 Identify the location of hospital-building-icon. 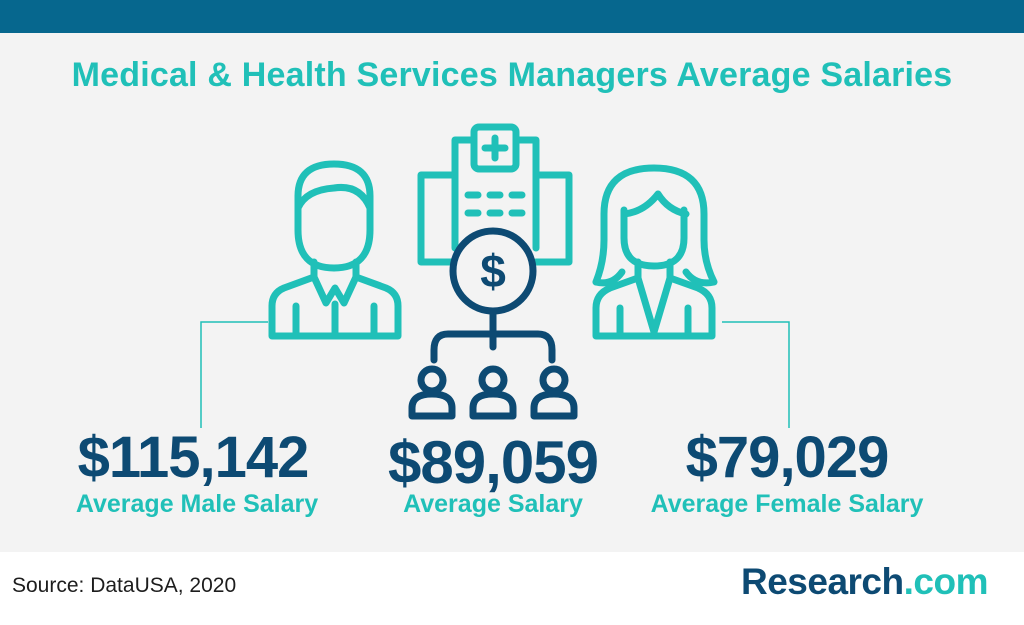
(495, 194).